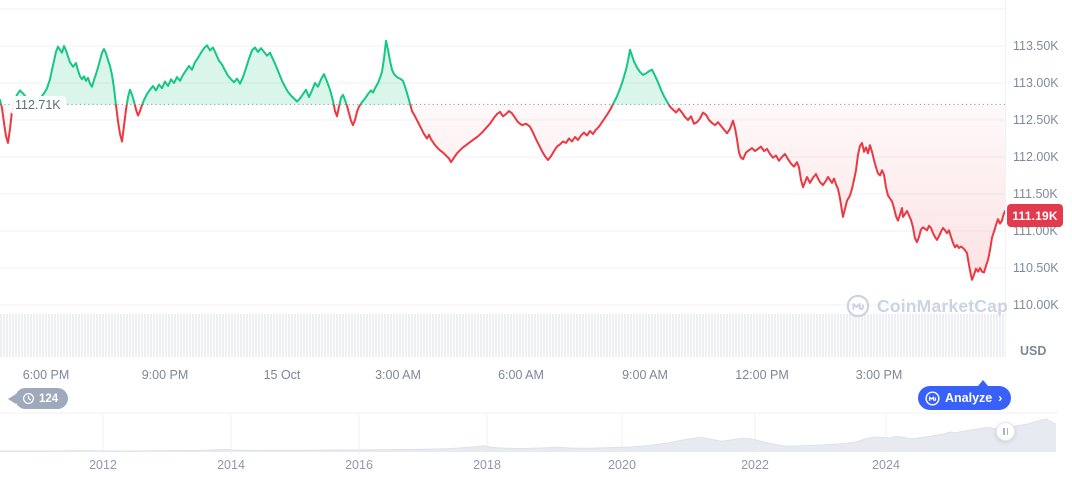 This screenshot has width=1072, height=477. What do you see at coordinates (886, 465) in the screenshot?
I see `navigator-year-label: 2024` at bounding box center [886, 465].